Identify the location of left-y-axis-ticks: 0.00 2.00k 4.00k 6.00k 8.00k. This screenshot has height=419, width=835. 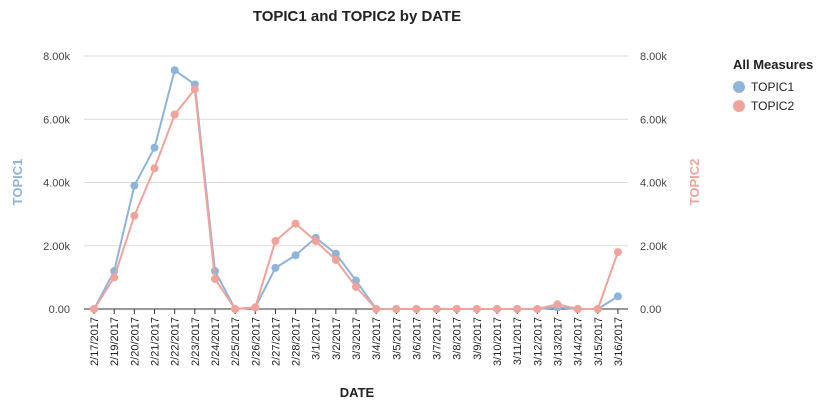
(56, 183).